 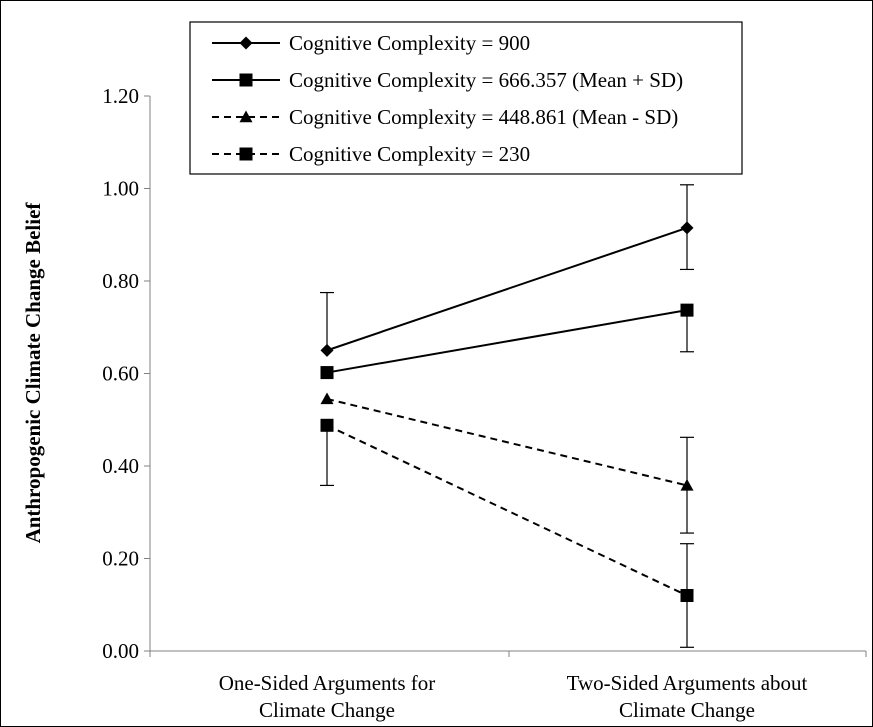 I want to click on legend-label: Cognitive Complexity = 900, so click(x=409, y=43).